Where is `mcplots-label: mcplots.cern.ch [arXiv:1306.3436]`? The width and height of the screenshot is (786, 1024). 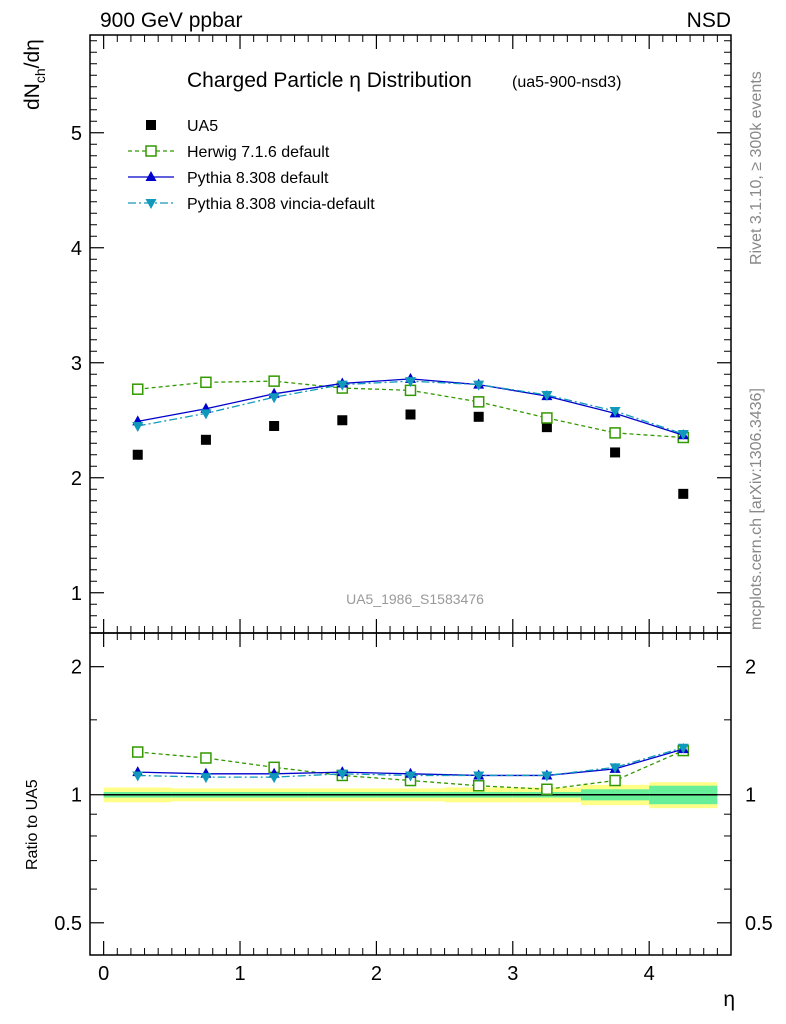
mcplots-label: mcplots.cern.ch [arXiv:1306.3436] is located at coordinates (756, 509).